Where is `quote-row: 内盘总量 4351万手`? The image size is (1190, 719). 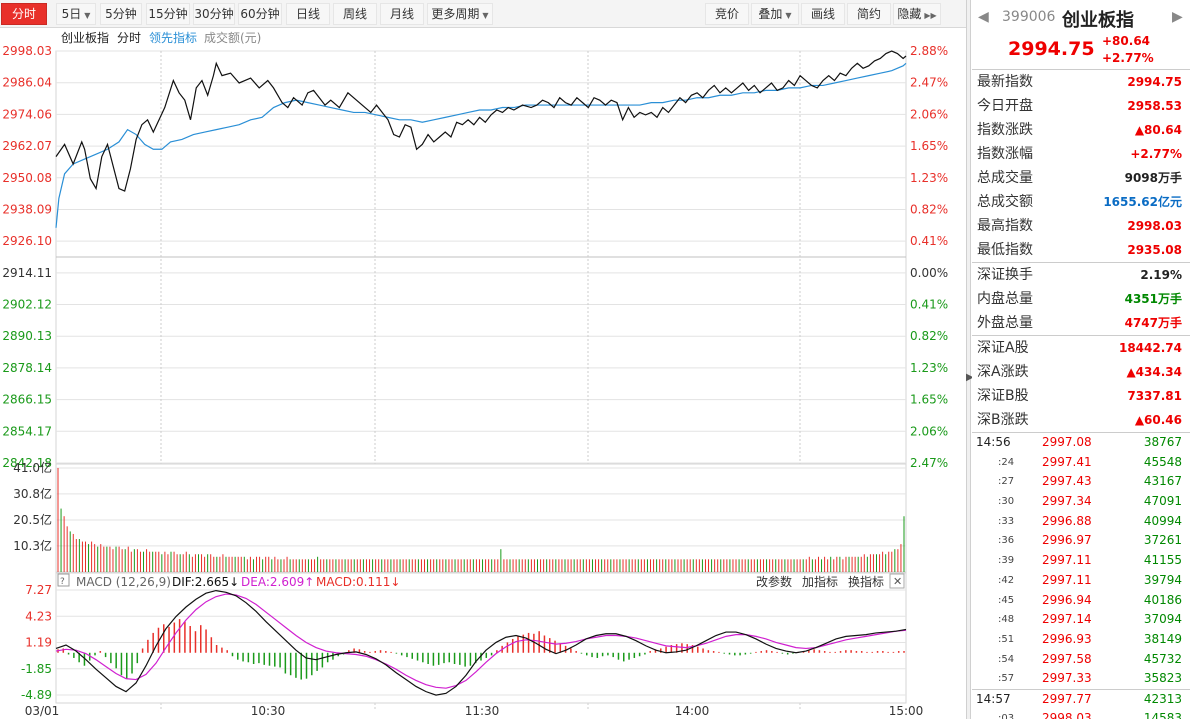 quote-row: 内盘总量 4351万手 is located at coordinates (1081, 299).